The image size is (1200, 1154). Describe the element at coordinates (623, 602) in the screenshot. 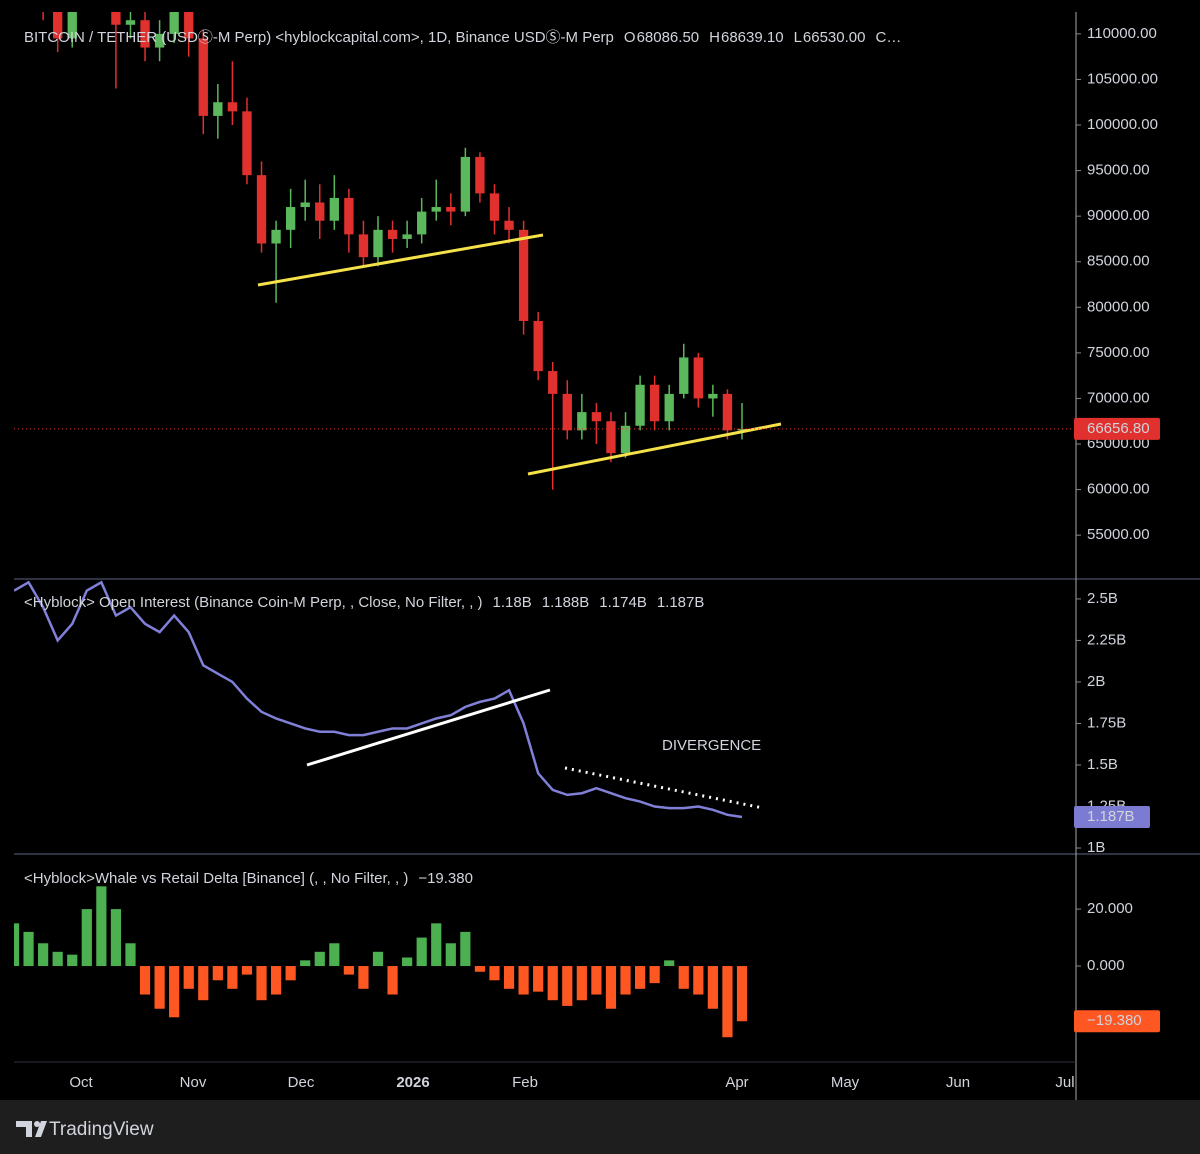

I see `header-value: 1.174B` at that location.